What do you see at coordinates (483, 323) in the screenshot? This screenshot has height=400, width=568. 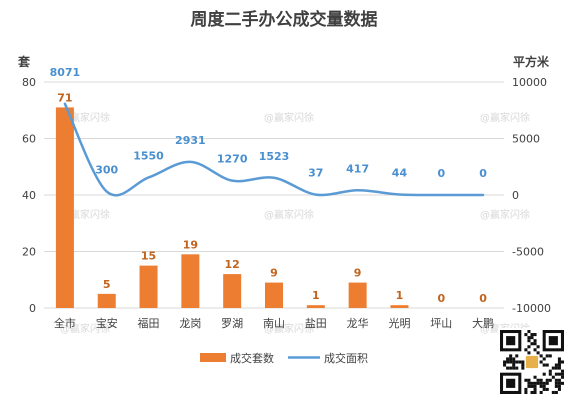 I see `category-label: 大鹏` at bounding box center [483, 323].